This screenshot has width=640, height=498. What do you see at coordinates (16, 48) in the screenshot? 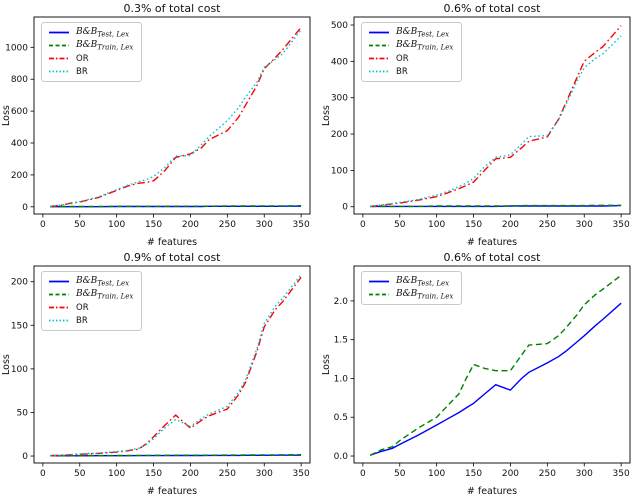
I see `y-tick-label: 1000` at bounding box center [16, 48].